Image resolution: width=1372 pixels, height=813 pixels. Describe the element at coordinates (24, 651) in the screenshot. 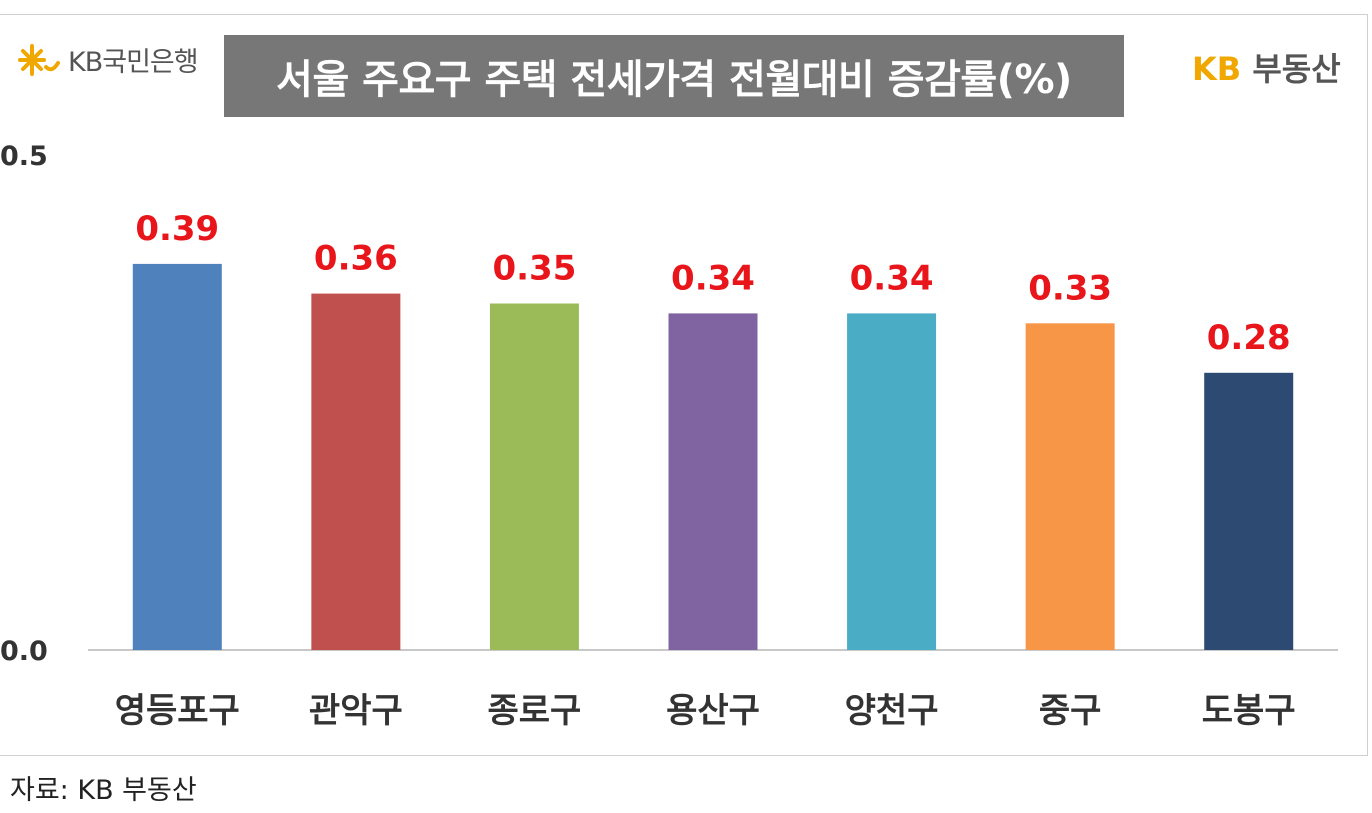

I see `y-tick-label: 0.0` at that location.